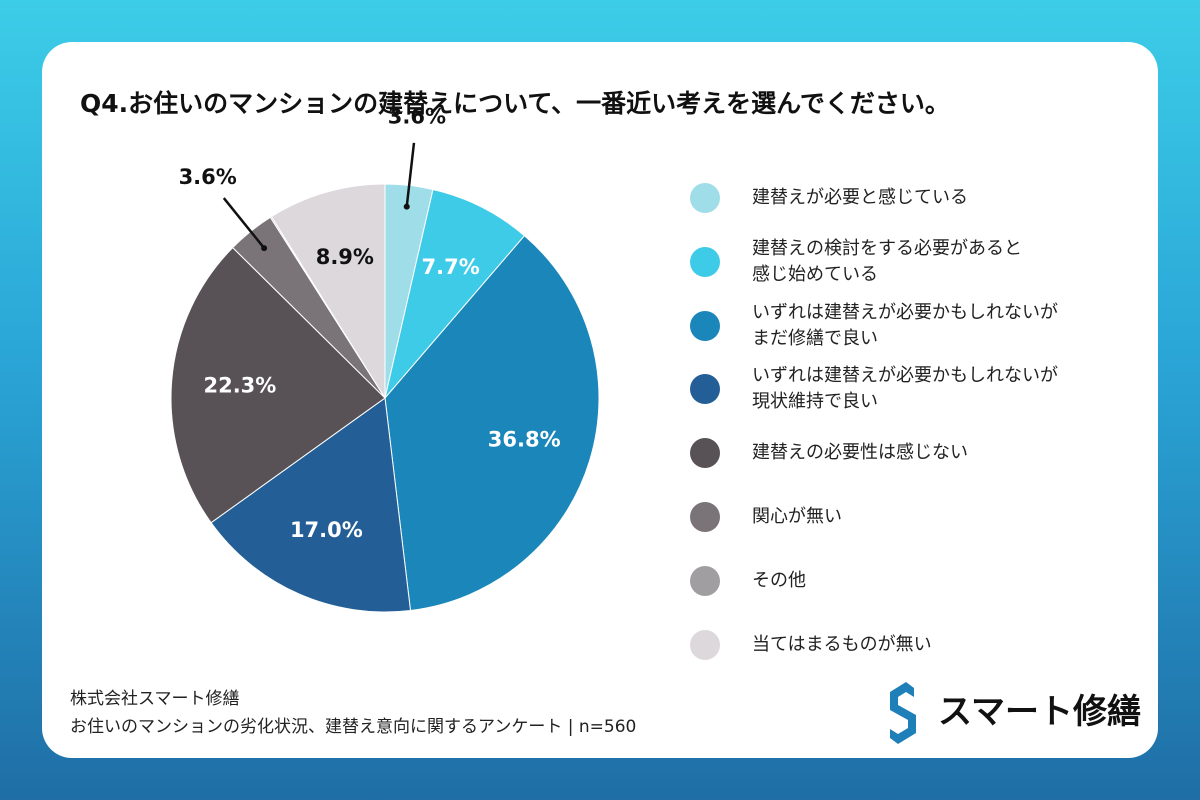 This screenshot has height=800, width=1200. I want to click on legend-label: 当てはまるものが無い, so click(842, 644).